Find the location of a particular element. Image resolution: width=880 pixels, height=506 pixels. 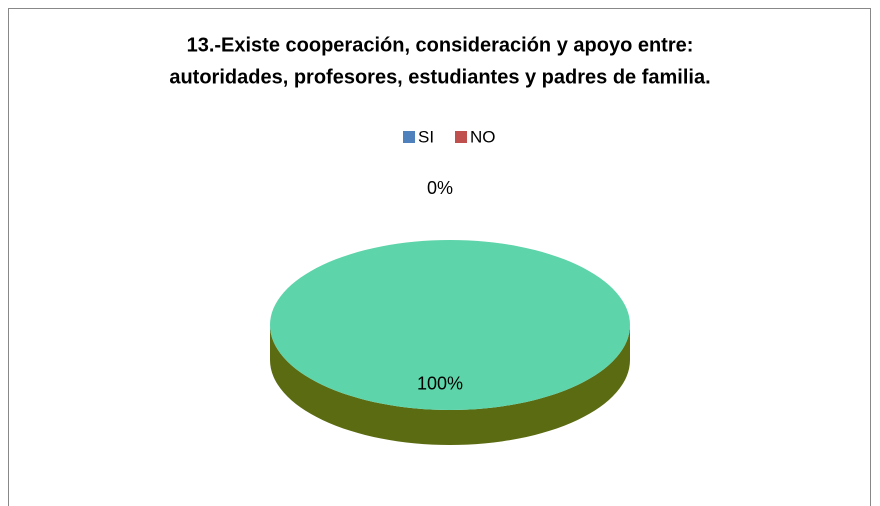

pie-slice is located at coordinates (450, 325).